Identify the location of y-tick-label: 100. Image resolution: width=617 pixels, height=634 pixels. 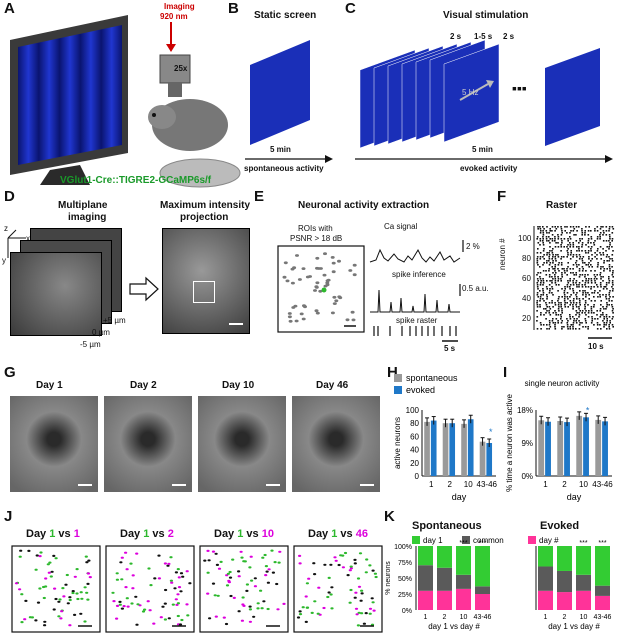
(413, 410).